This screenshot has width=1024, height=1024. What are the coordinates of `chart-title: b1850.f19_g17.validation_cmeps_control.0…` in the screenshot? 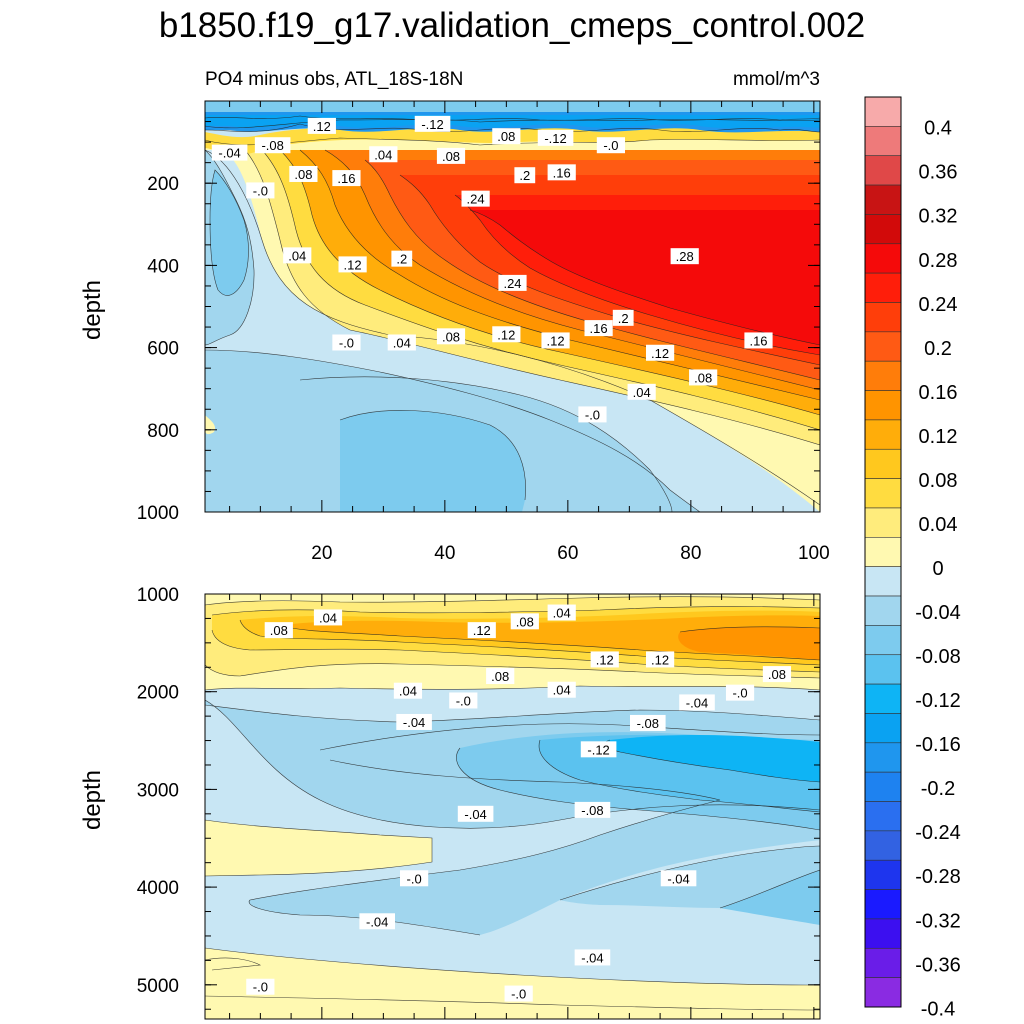 It's located at (512, 25).